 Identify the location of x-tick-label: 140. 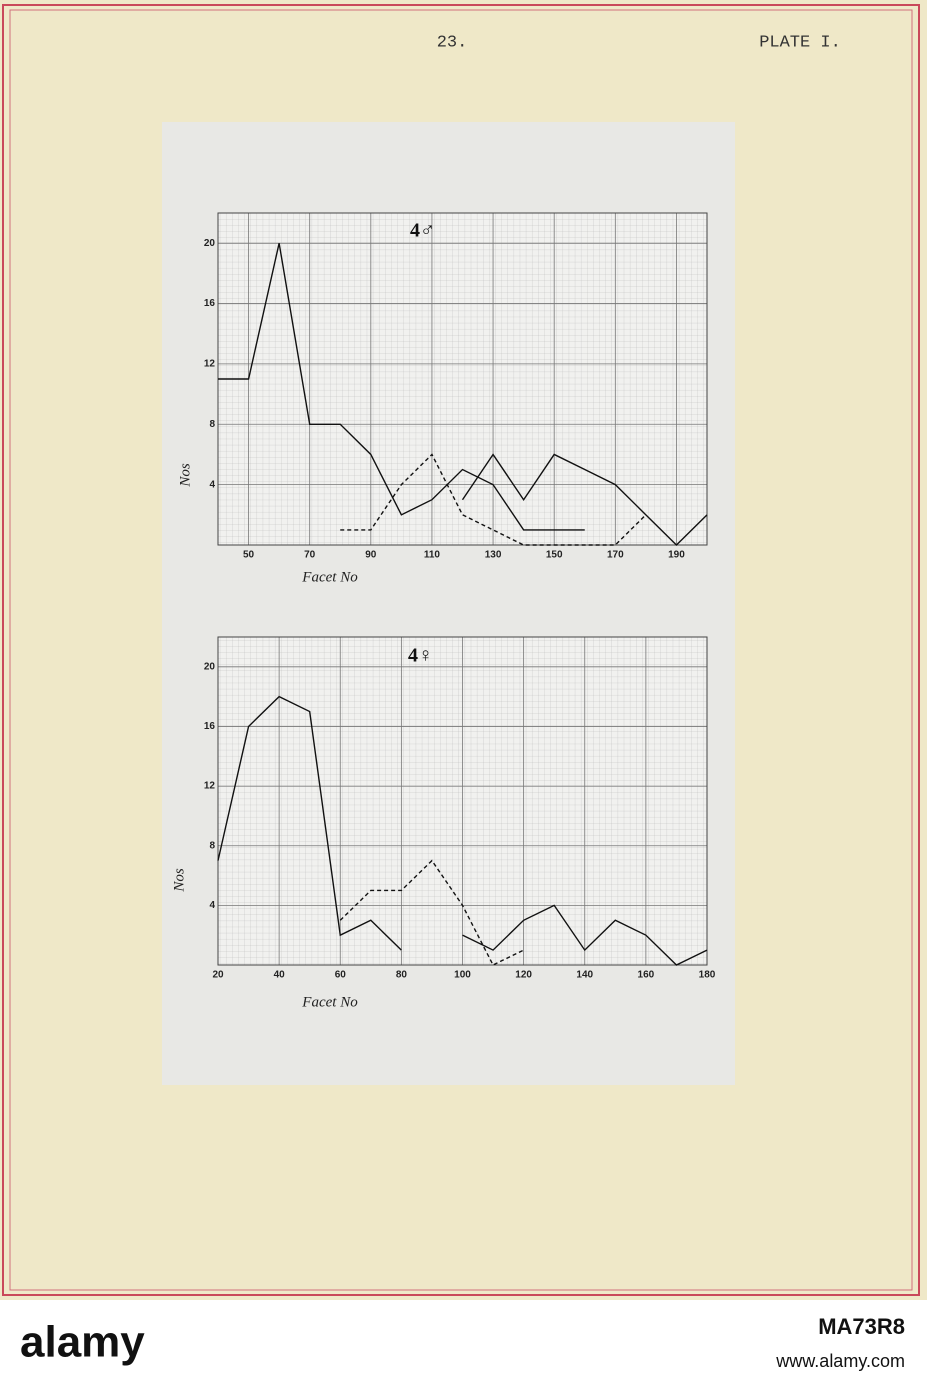
(584, 975).